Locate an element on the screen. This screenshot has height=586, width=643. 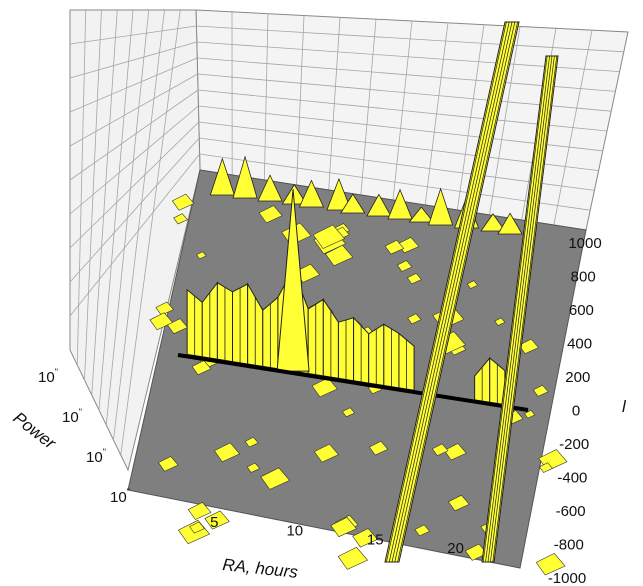
z-tick-label: 600 is located at coordinates (581, 310).